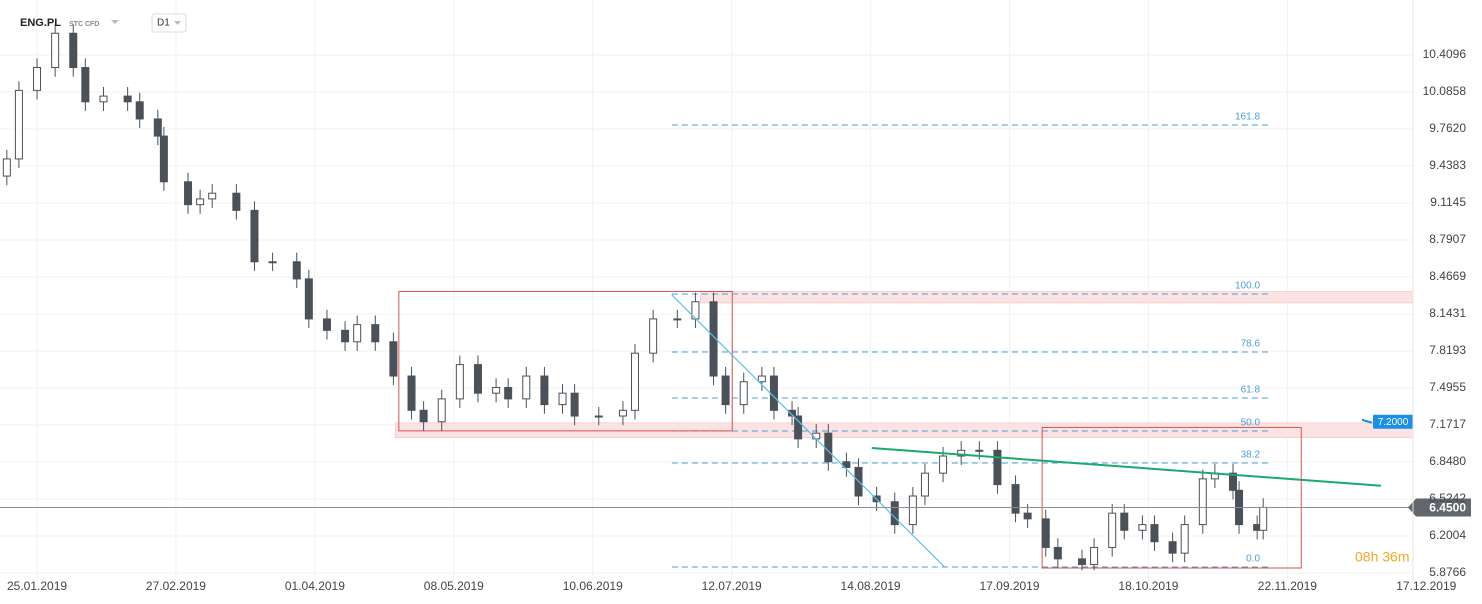 This screenshot has height=604, width=1482. What do you see at coordinates (1447, 165) in the screenshot?
I see `y-tick-label: 9.4383` at bounding box center [1447, 165].